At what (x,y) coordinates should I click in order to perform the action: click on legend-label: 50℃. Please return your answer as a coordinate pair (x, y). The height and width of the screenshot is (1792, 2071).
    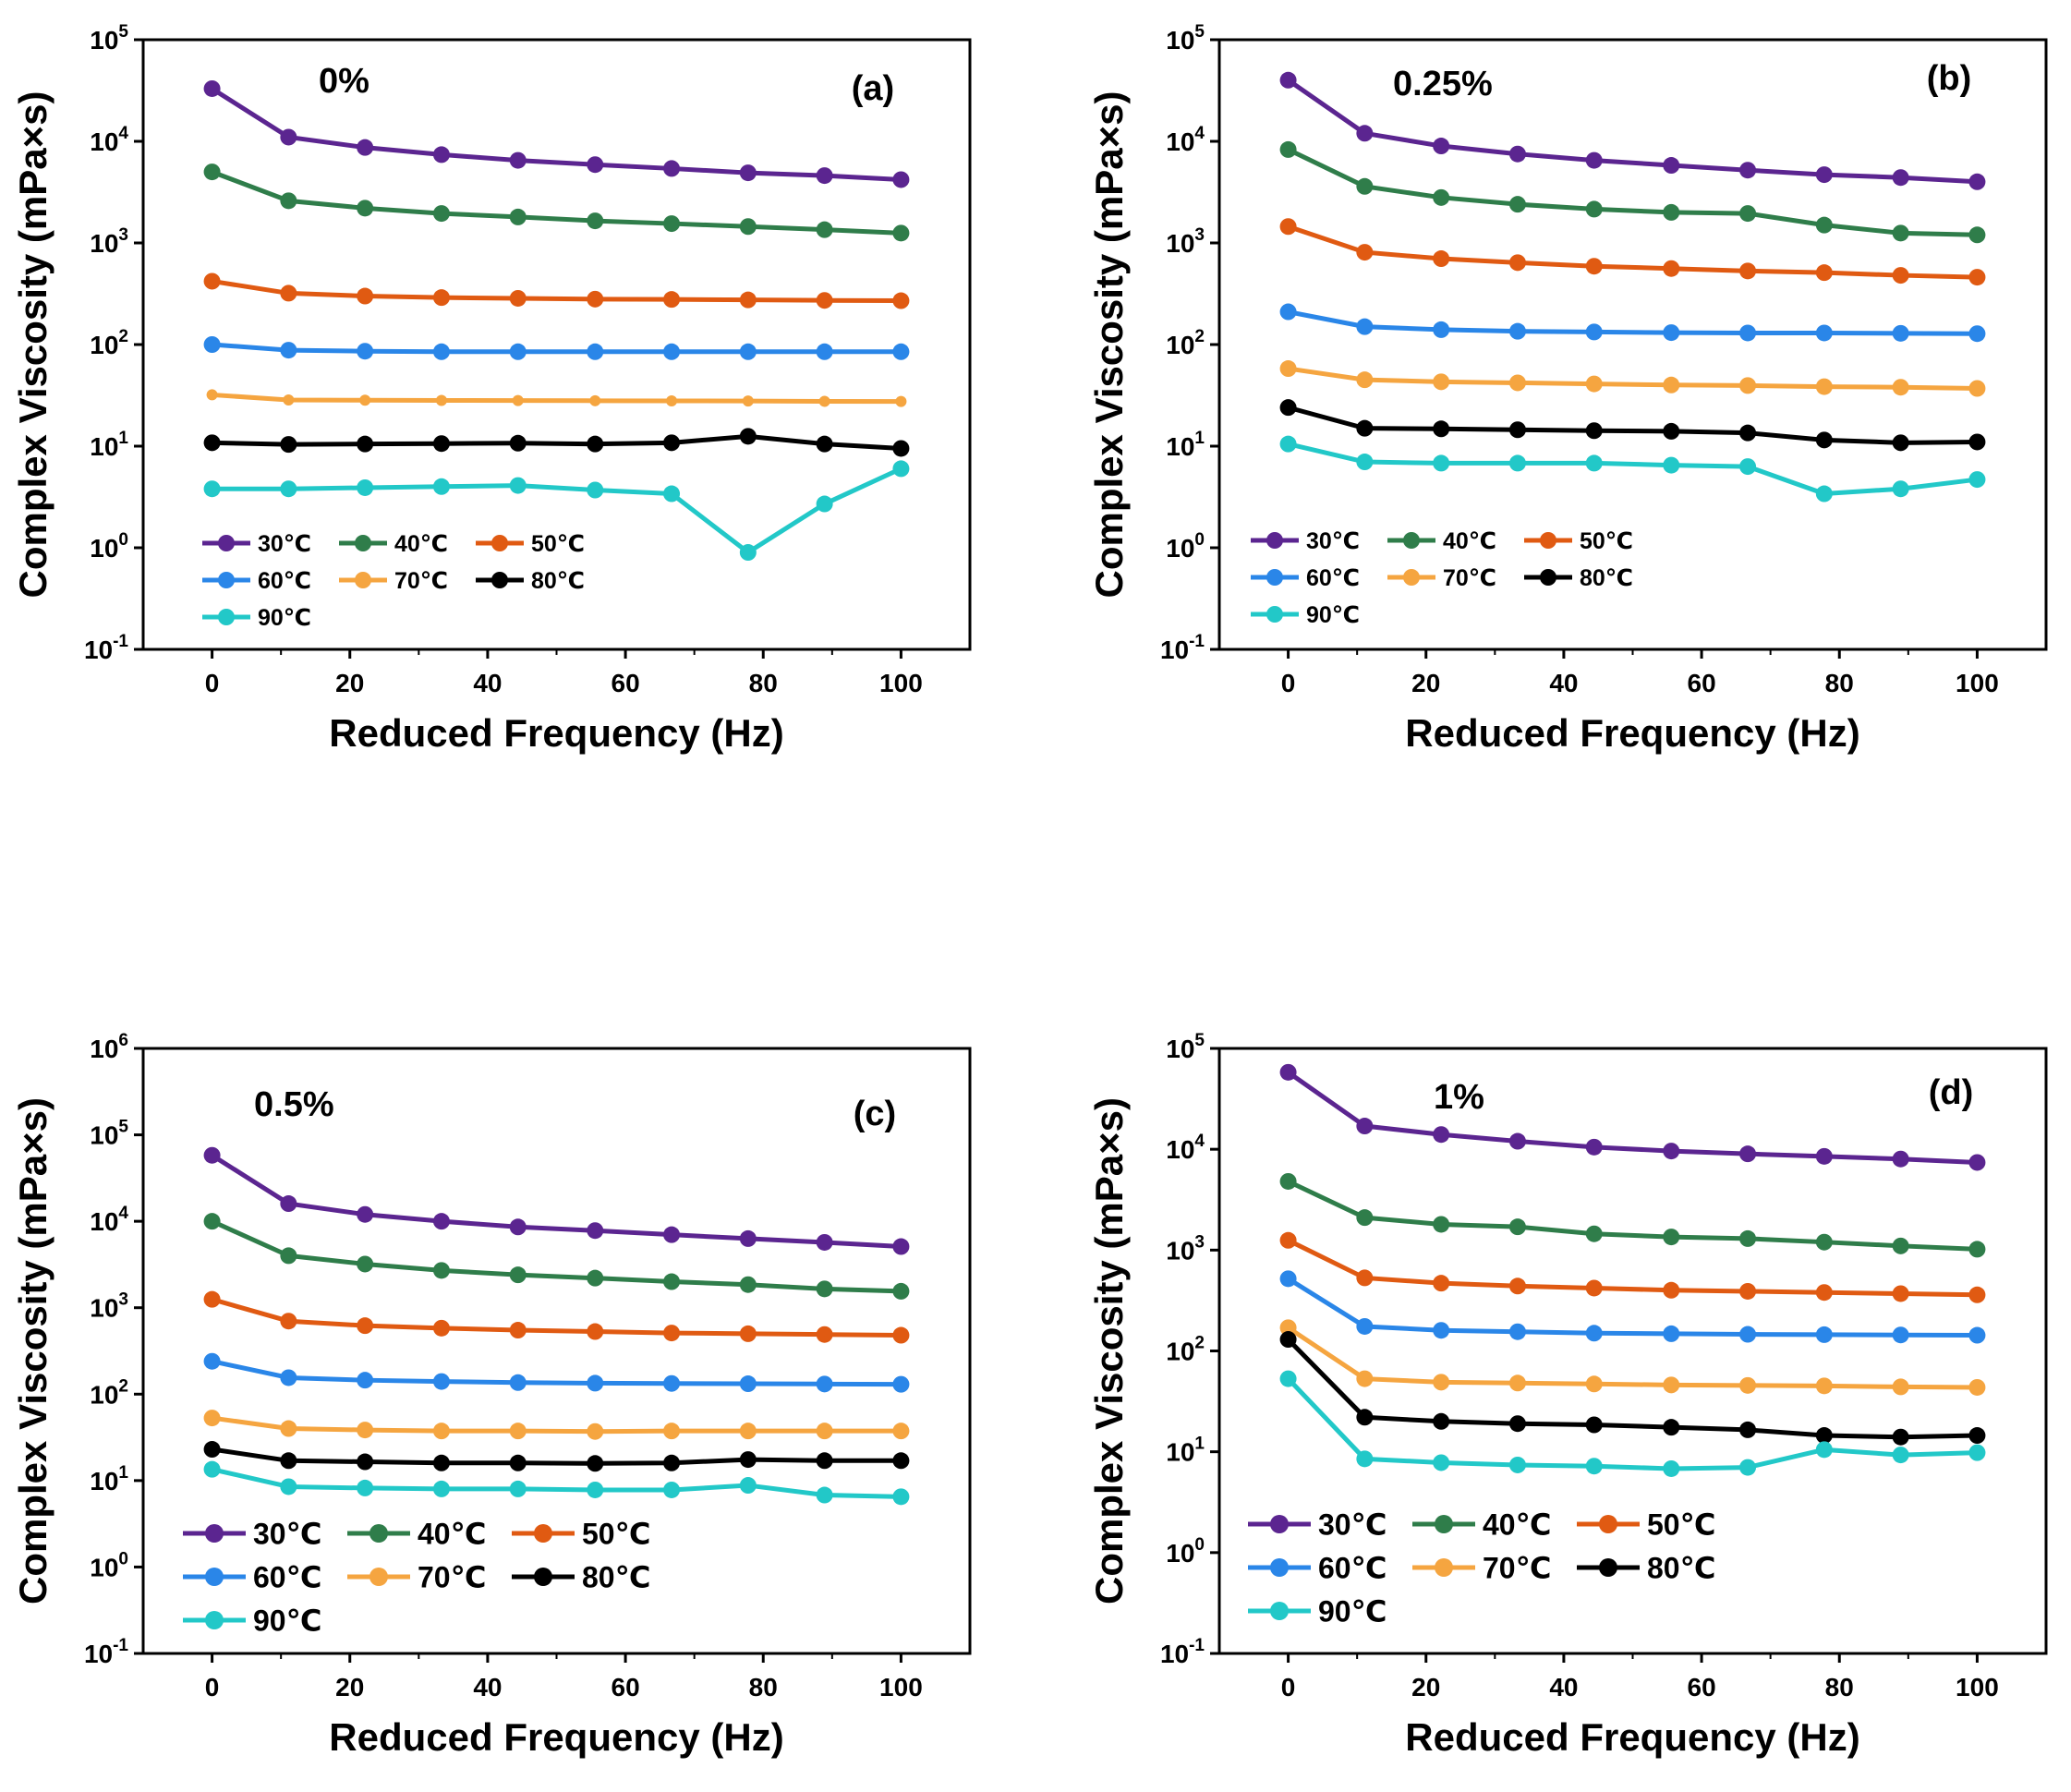
    Looking at the image, I should click on (1681, 1525).